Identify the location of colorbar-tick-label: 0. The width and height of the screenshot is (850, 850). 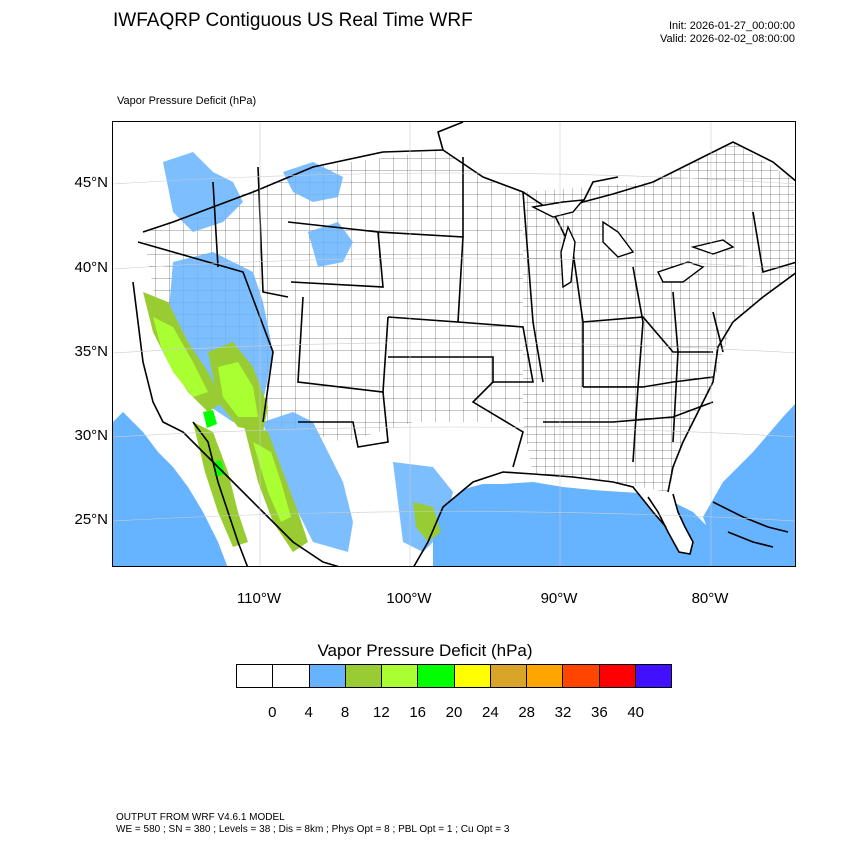
(272, 712).